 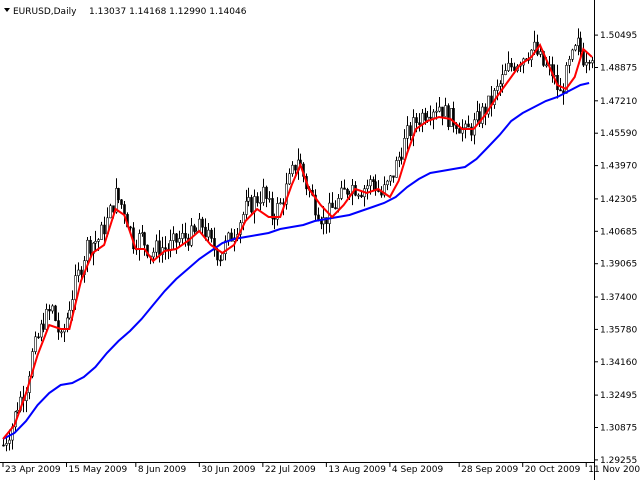 I want to click on dropdown-triangle-icon, so click(x=7, y=10).